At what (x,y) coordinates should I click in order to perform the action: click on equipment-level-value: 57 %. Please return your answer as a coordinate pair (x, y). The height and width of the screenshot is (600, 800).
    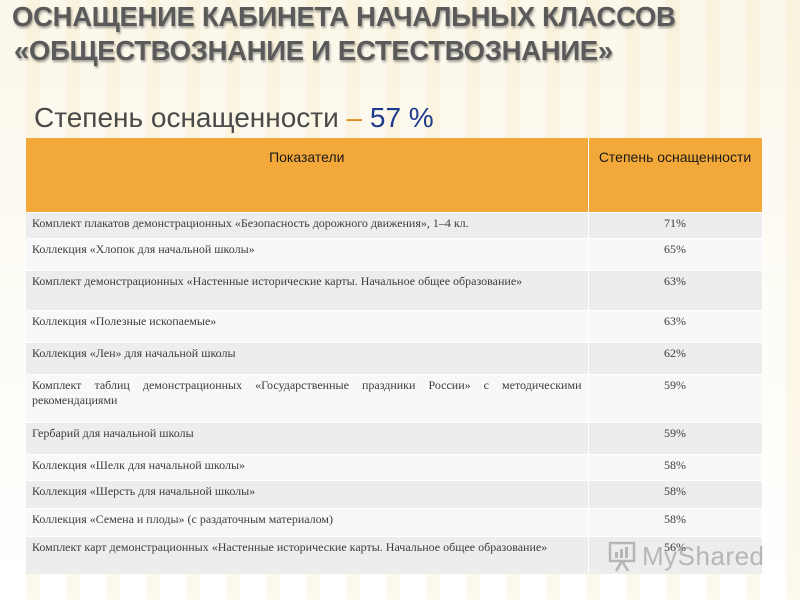
    Looking at the image, I should click on (401, 117).